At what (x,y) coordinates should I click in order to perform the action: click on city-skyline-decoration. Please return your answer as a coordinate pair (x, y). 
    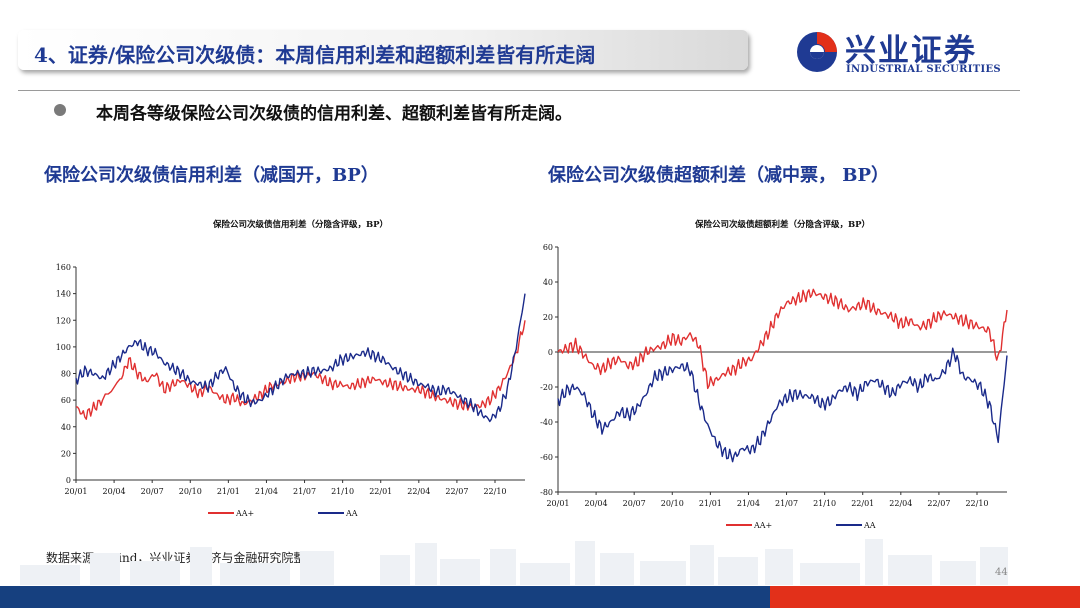
    Looking at the image, I should click on (514, 562).